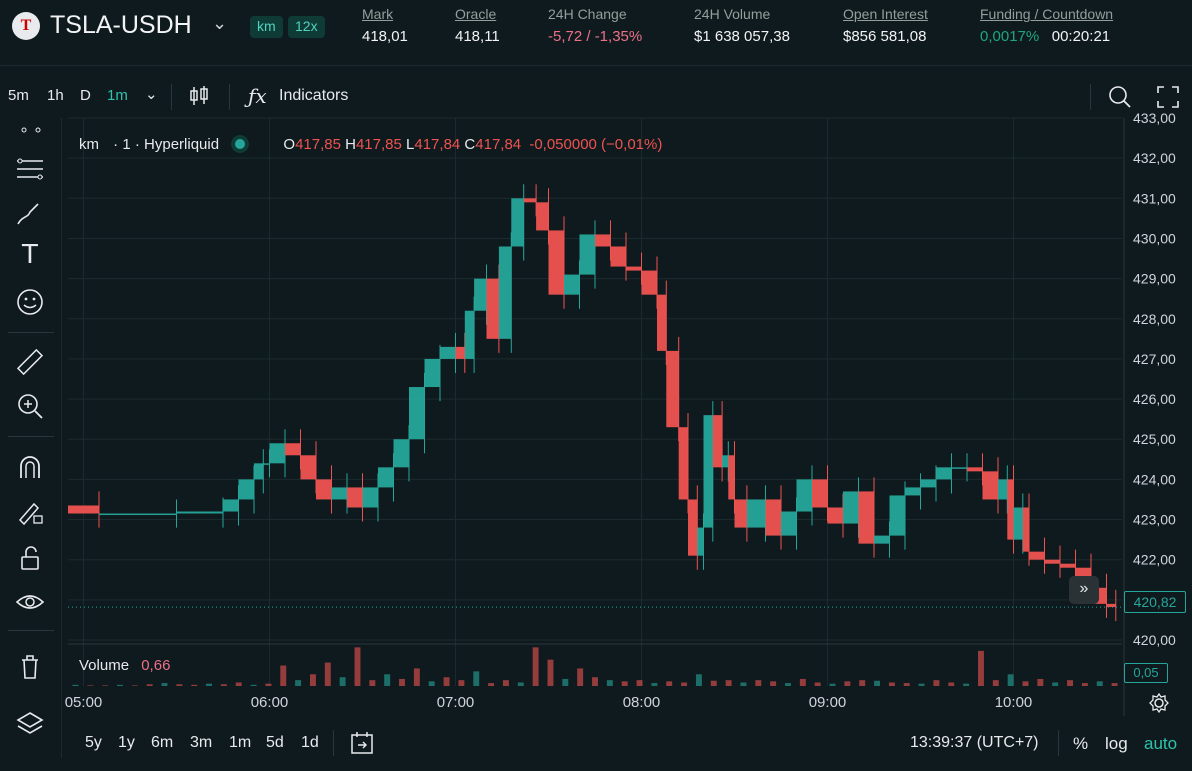  I want to click on scroll-to-realtime-button: », so click(1084, 590).